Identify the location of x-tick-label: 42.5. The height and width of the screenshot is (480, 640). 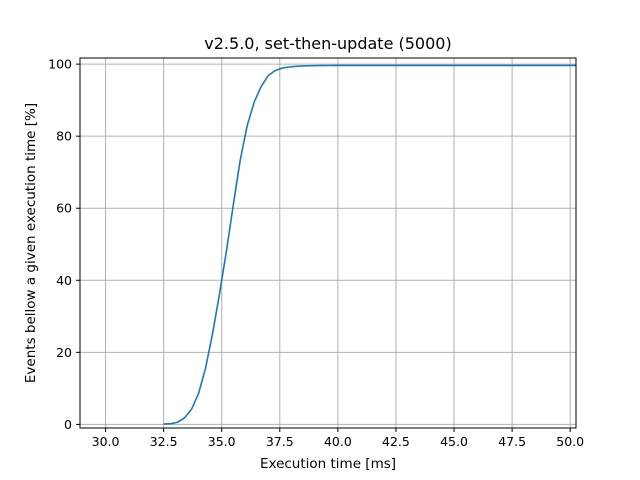
(396, 441).